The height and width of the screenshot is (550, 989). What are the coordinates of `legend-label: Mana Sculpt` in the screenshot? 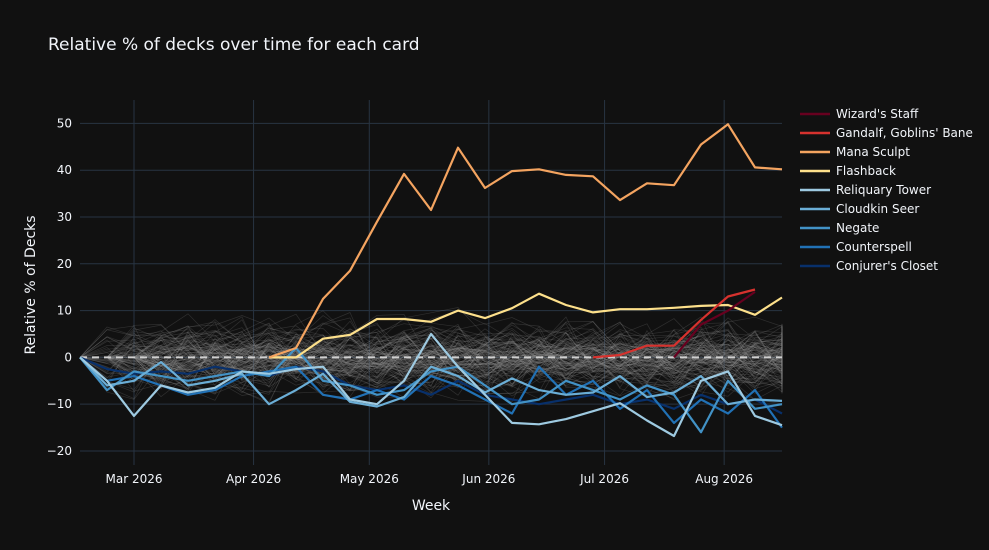 It's located at (873, 152).